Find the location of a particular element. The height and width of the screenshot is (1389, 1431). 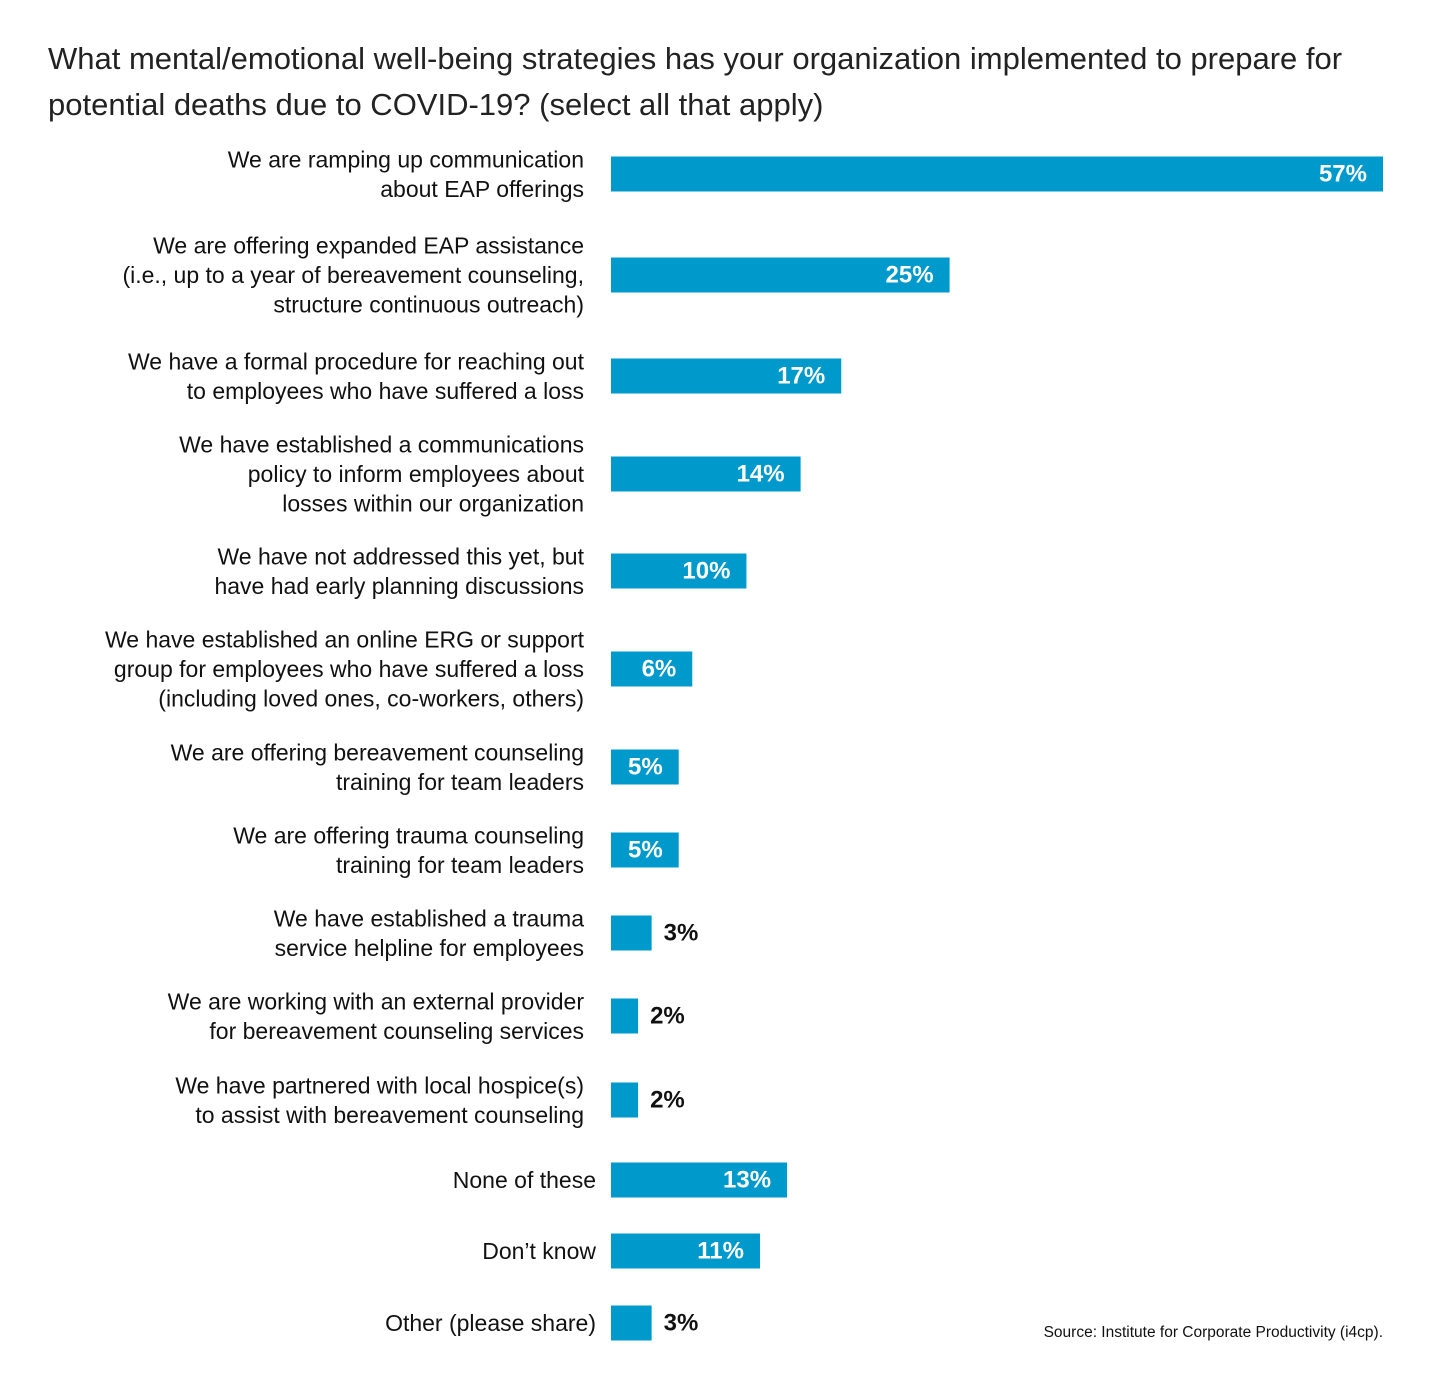

category-label-line: service helpline for employees is located at coordinates (429, 948).